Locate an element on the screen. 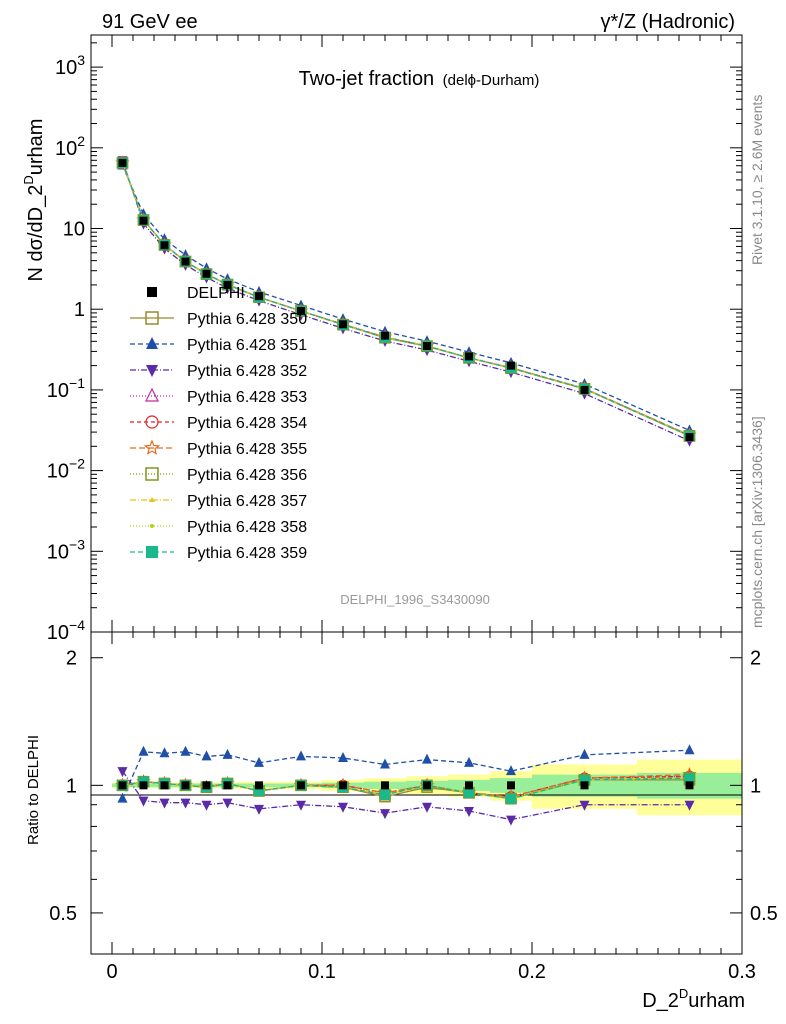 This screenshot has height=1024, width=786. legend-label: Pythia 6.428 359 is located at coordinates (247, 553).